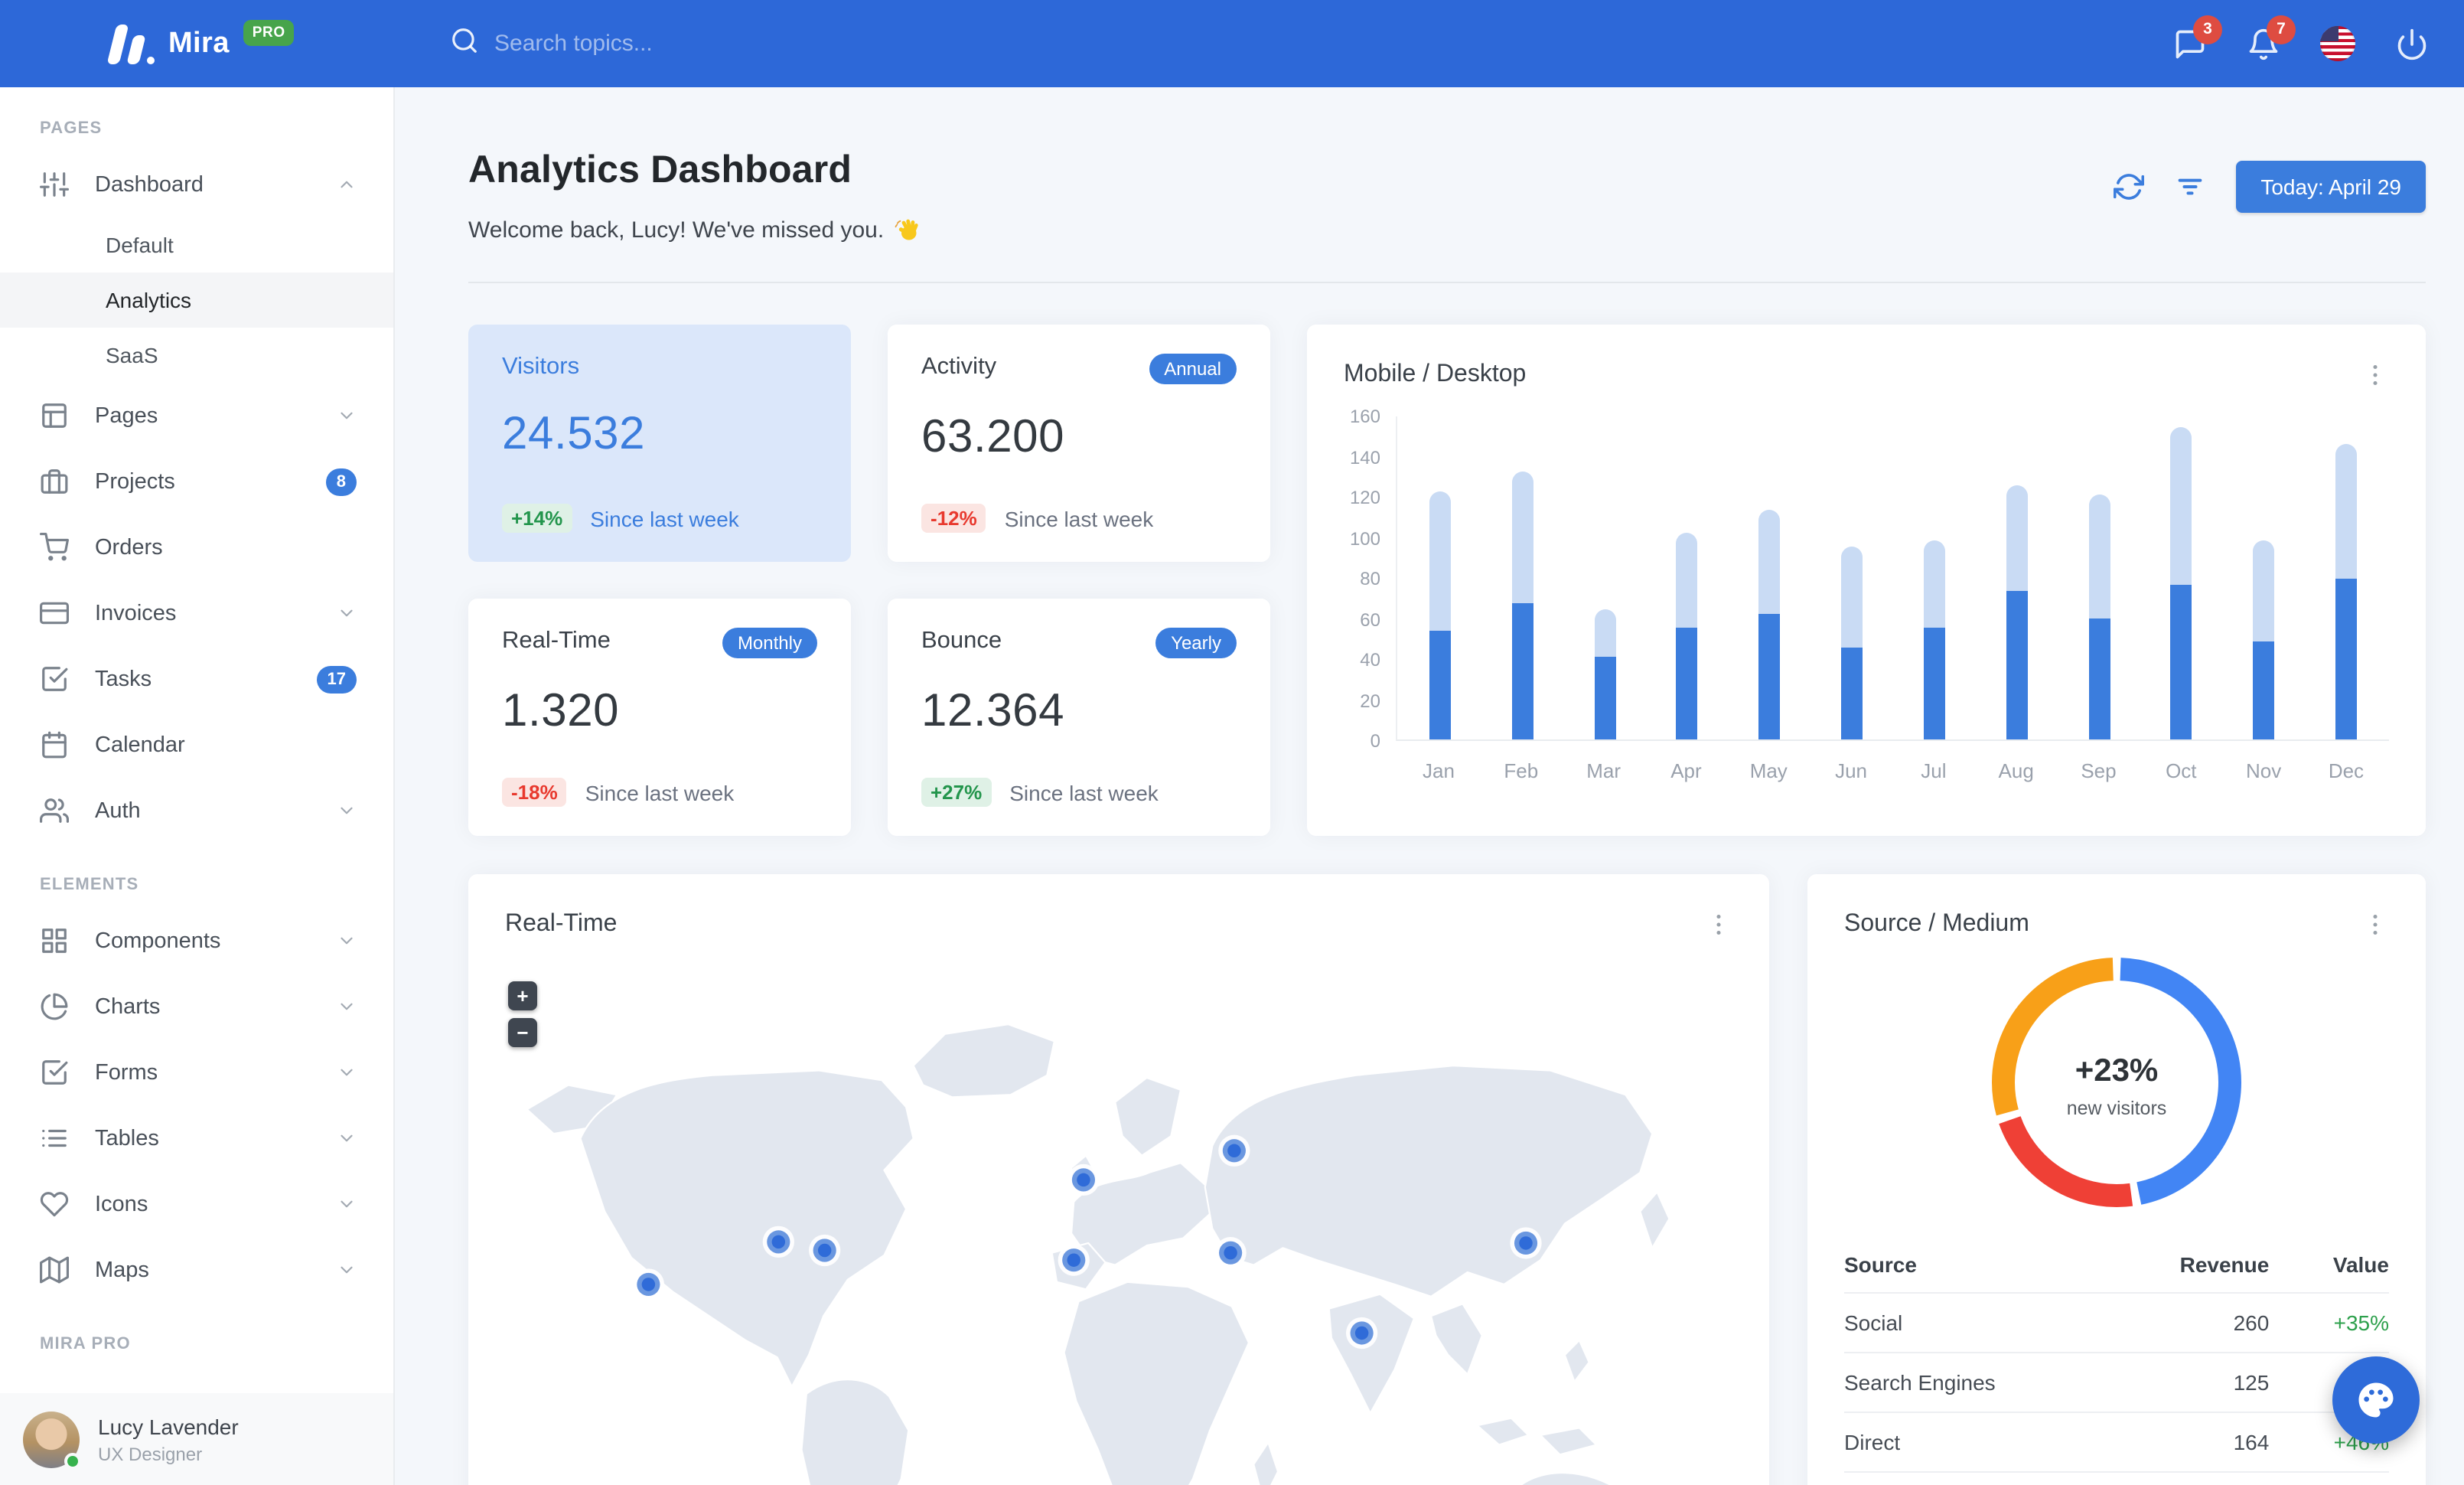 This screenshot has width=2464, height=1485. What do you see at coordinates (957, 792) in the screenshot?
I see `change-chip: +27%` at bounding box center [957, 792].